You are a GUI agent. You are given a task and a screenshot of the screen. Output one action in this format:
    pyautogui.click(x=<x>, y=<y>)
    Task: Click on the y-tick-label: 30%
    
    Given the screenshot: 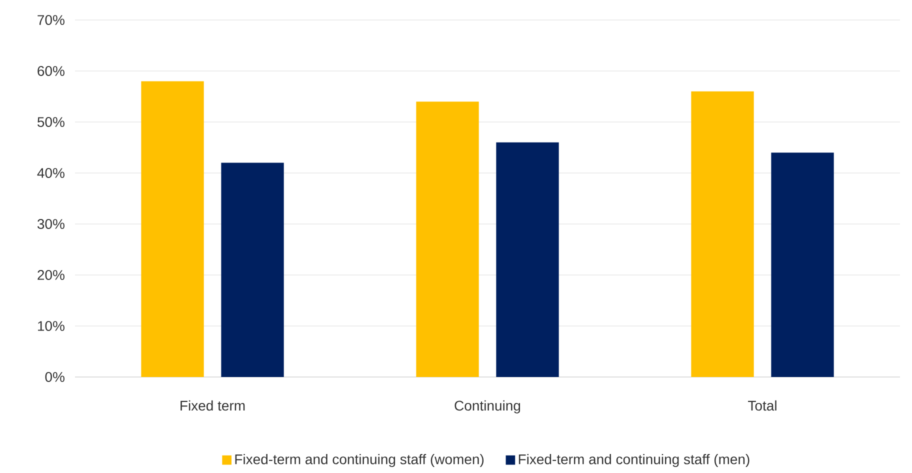 What is the action you would take?
    pyautogui.click(x=50, y=224)
    